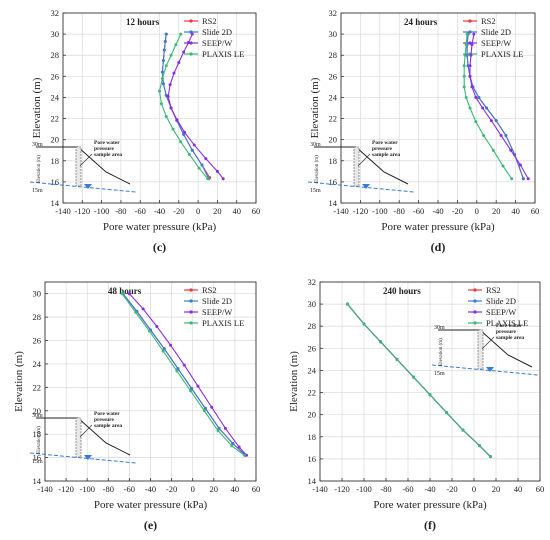  What do you see at coordinates (399, 211) in the screenshot?
I see `x-tick-label: -80` at bounding box center [399, 211].